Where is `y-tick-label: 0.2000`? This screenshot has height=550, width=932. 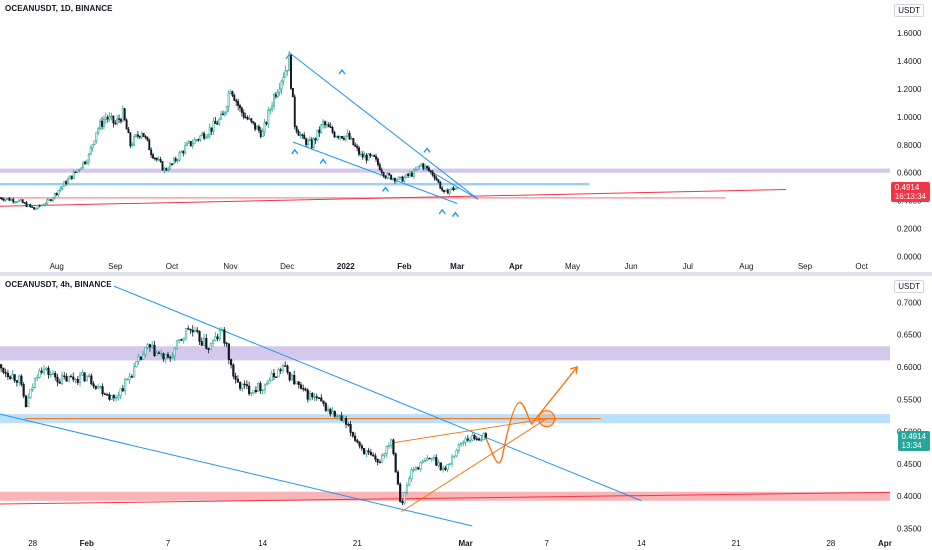 y-tick-label: 0.2000 is located at coordinates (909, 229).